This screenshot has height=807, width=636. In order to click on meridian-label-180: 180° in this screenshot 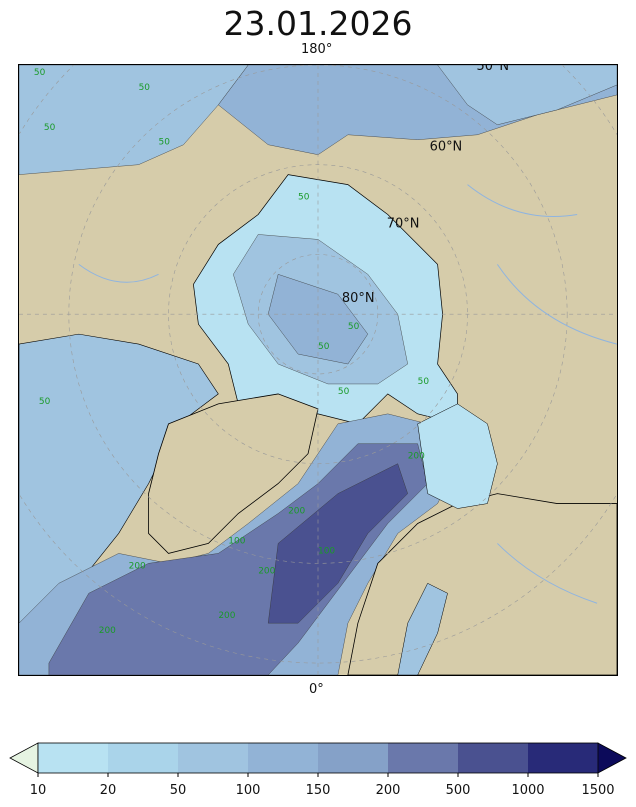, I will do `click(317, 49)`.